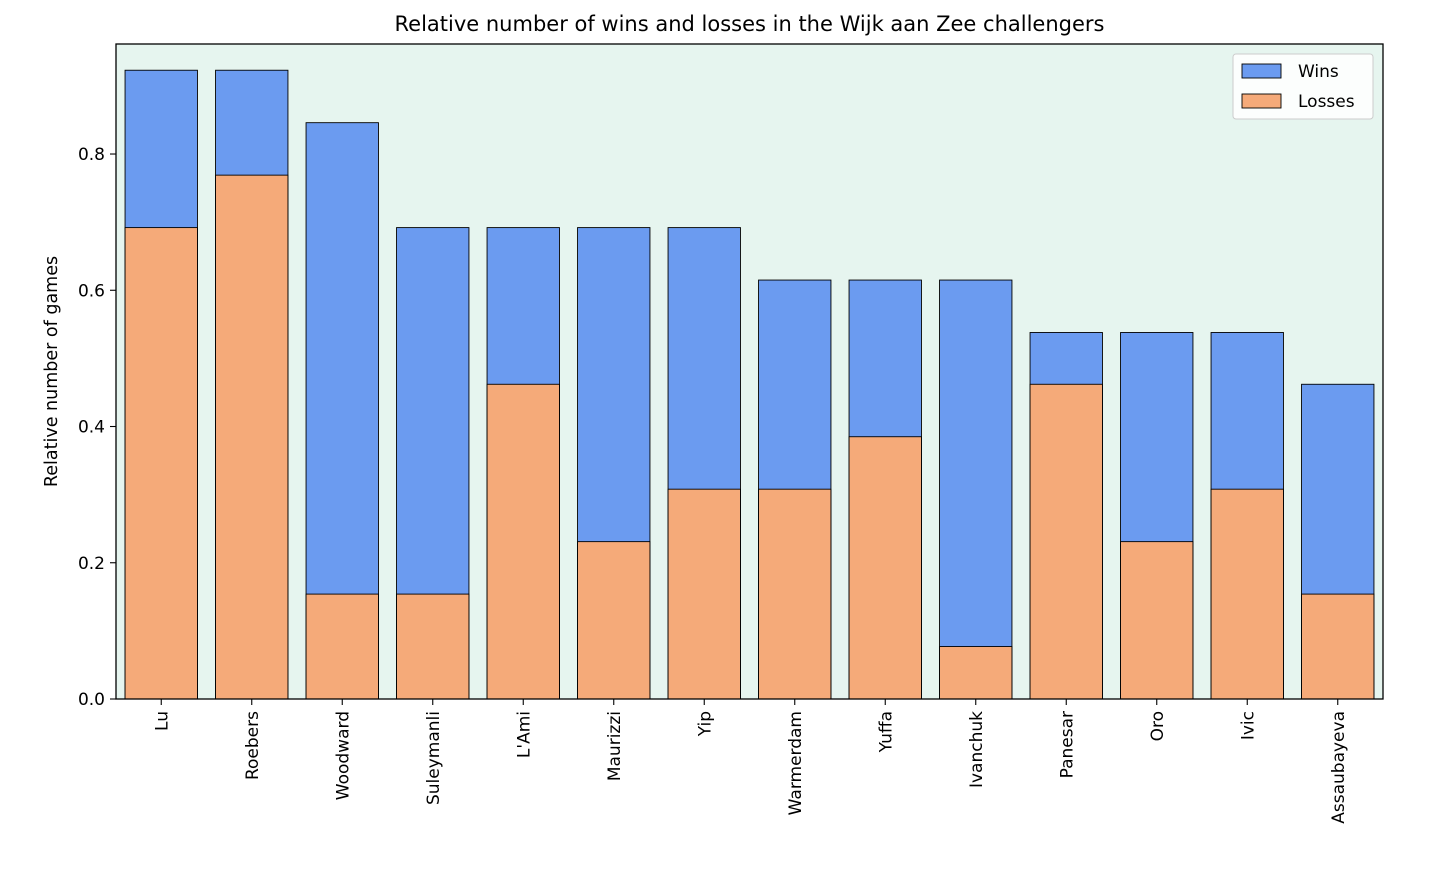 This screenshot has height=878, width=1456. Describe the element at coordinates (91, 155) in the screenshot. I see `y-tick-label: 0.8` at that location.